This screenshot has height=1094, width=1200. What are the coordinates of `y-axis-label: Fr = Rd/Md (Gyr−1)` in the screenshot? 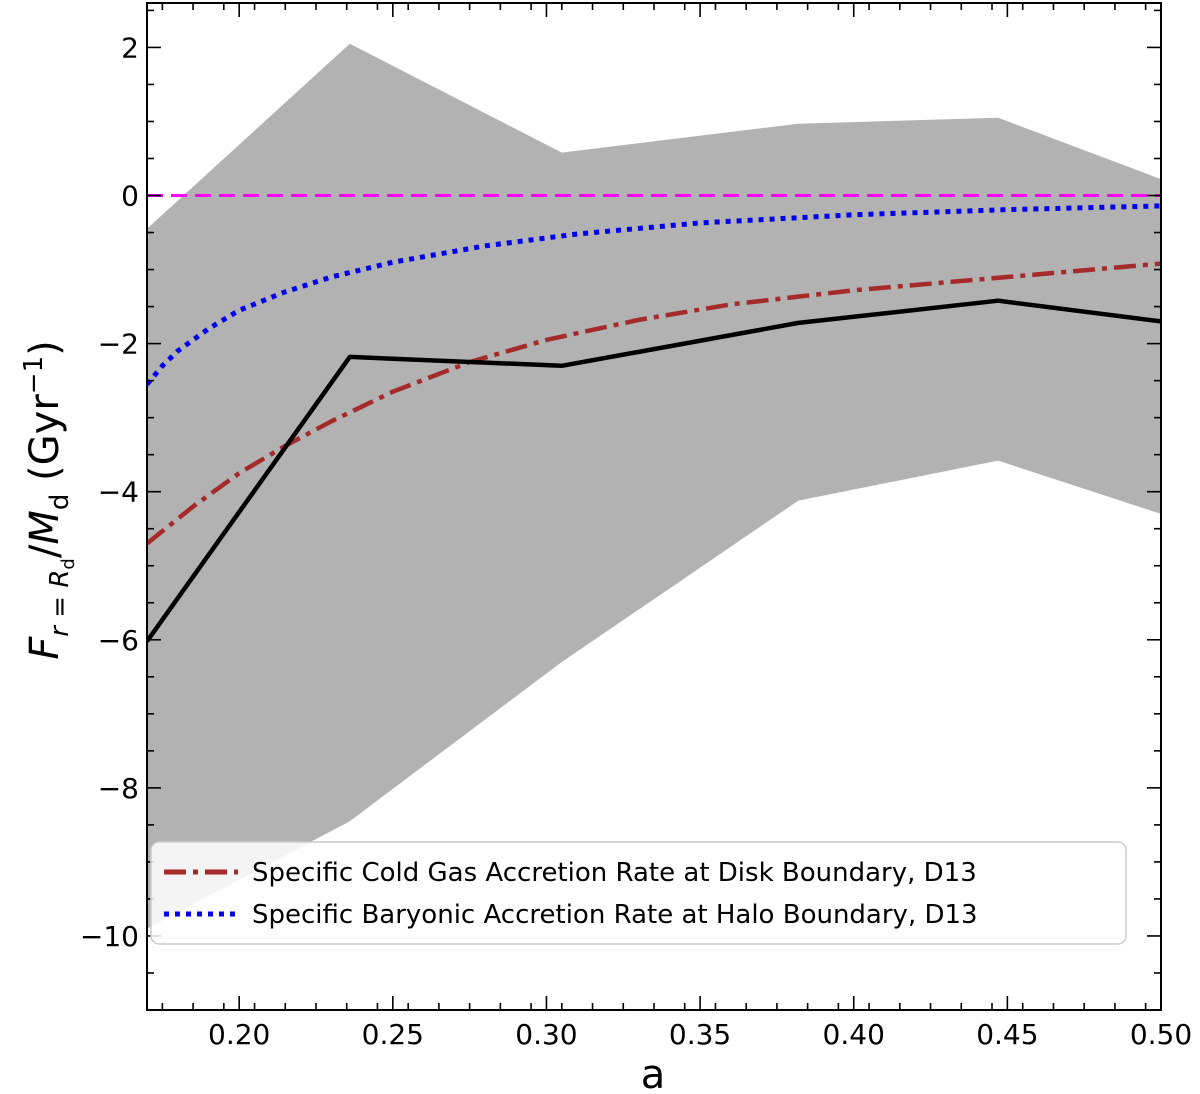 It's located at (49, 499).